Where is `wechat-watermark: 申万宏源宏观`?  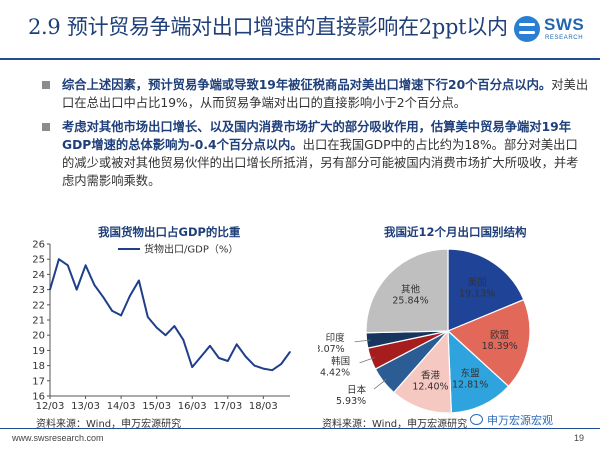
wechat-watermark: 申万宏源宏观 is located at coordinates (511, 420).